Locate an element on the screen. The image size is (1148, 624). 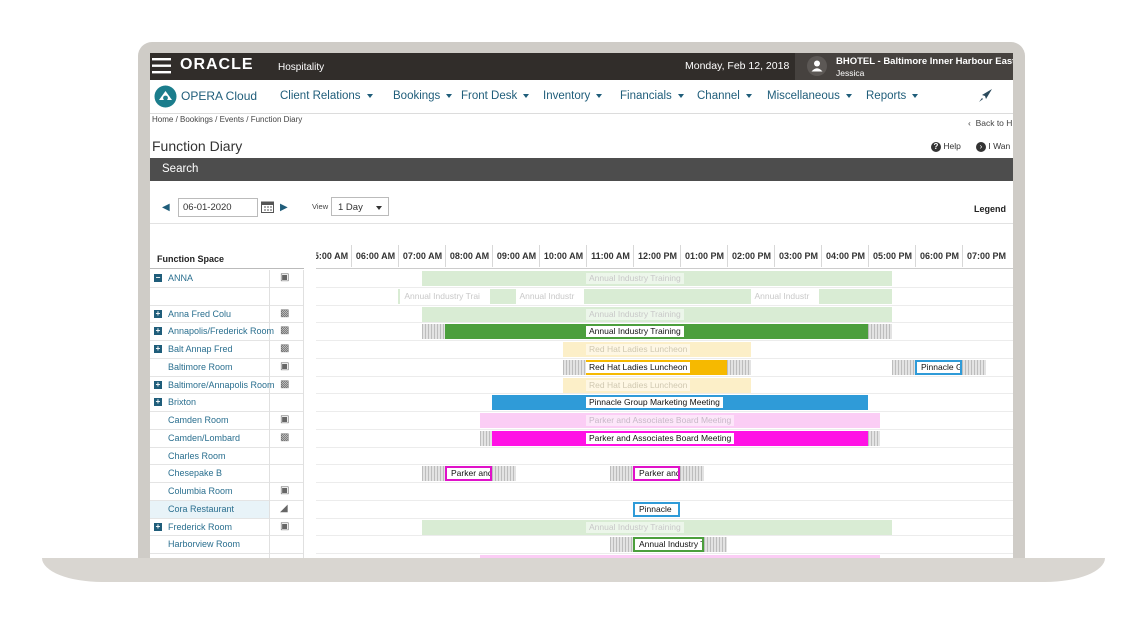
property: BHOTEL - Baltimore Inner Harbour East H is located at coordinates (924, 61).